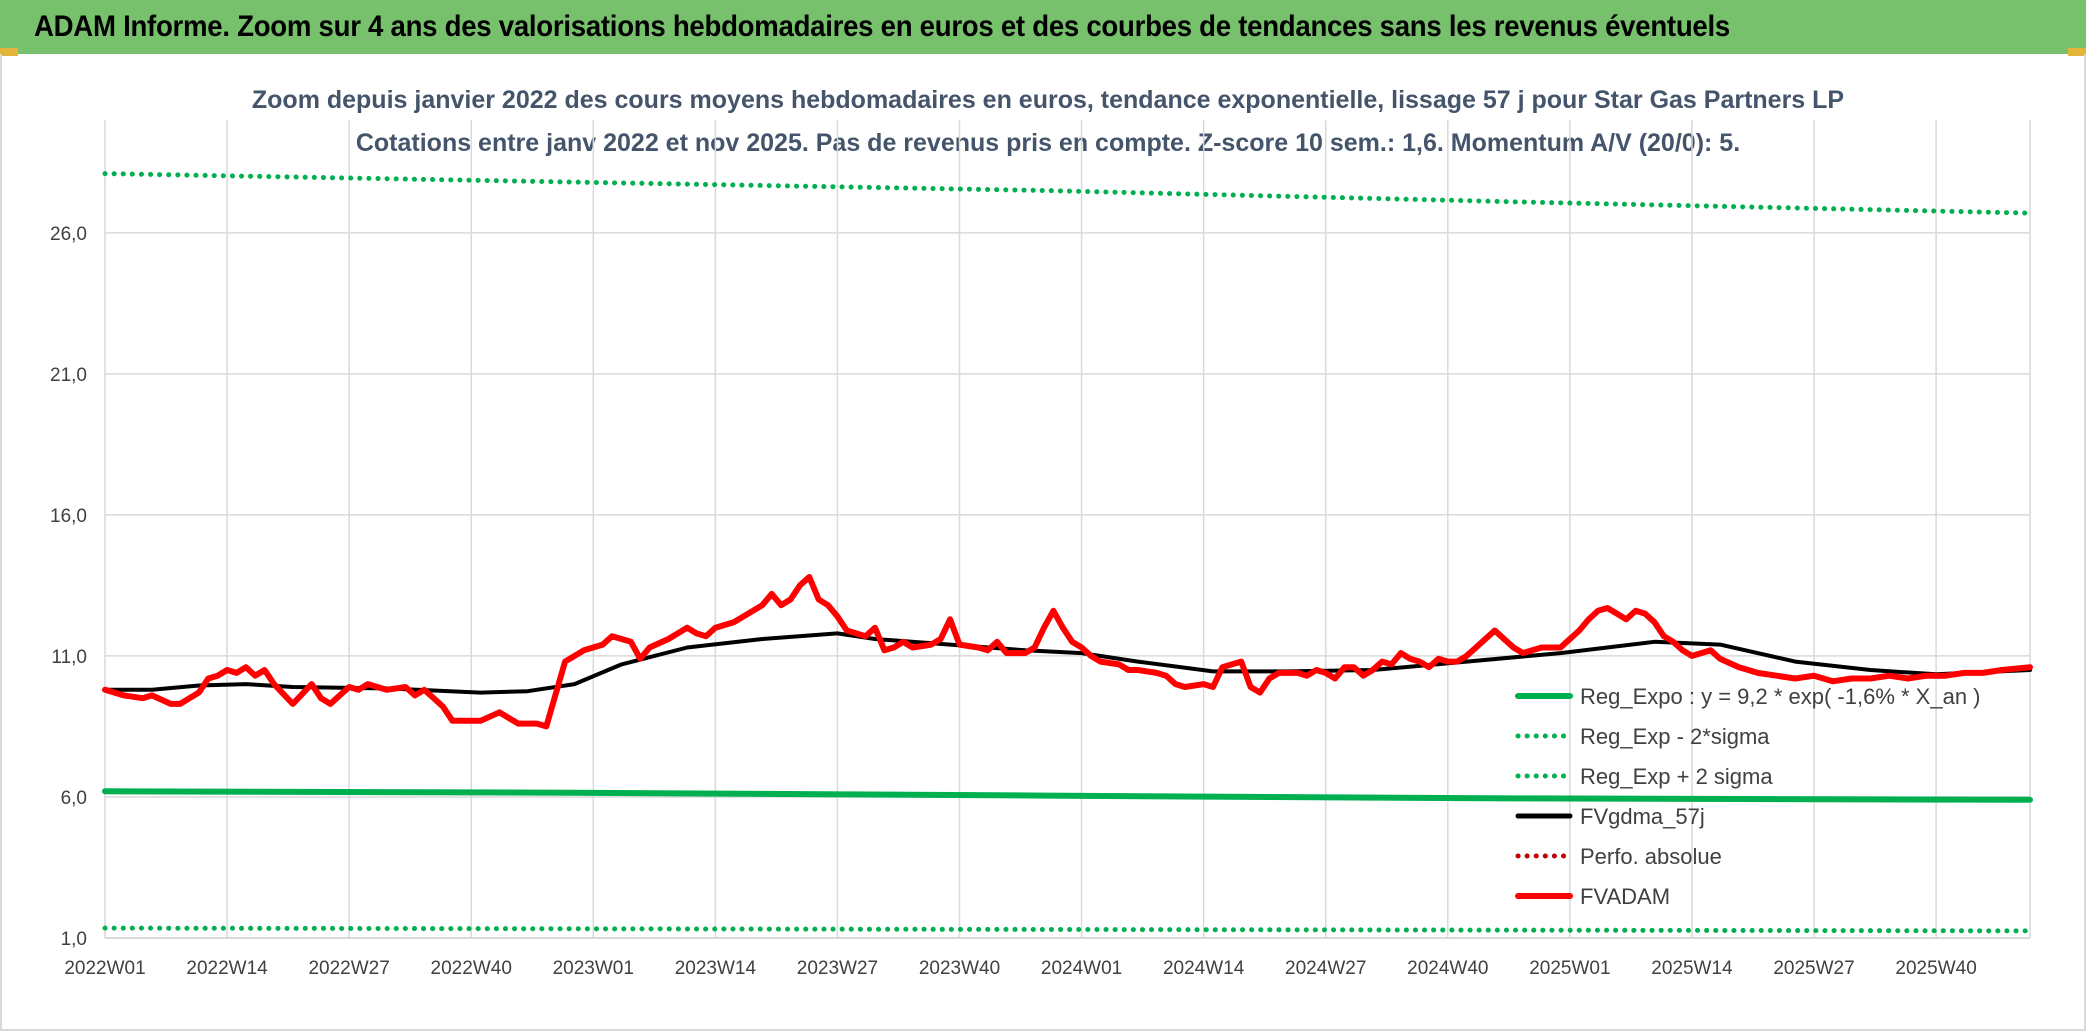  I want to click on x-tick-label: 2022W27, so click(348, 968).